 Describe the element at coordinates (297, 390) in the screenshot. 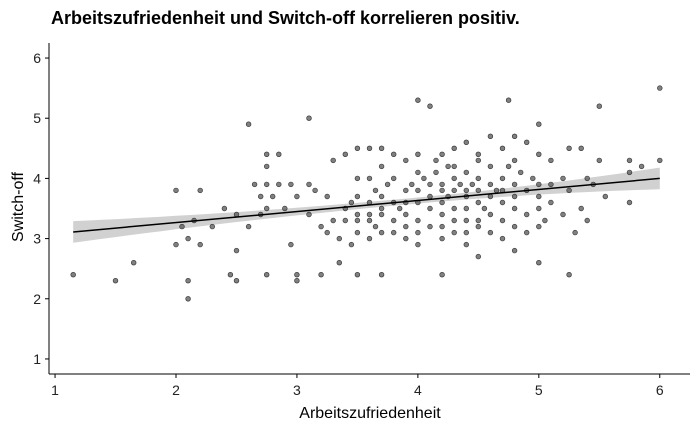

I see `x-tick-label: 3` at that location.